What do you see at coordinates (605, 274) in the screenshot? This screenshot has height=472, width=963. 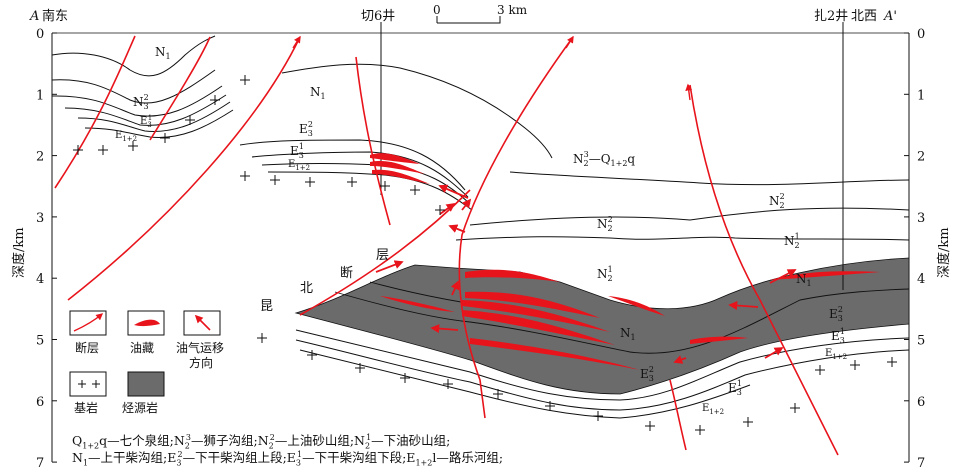 I see `label-n21-mid: N21` at bounding box center [605, 274].